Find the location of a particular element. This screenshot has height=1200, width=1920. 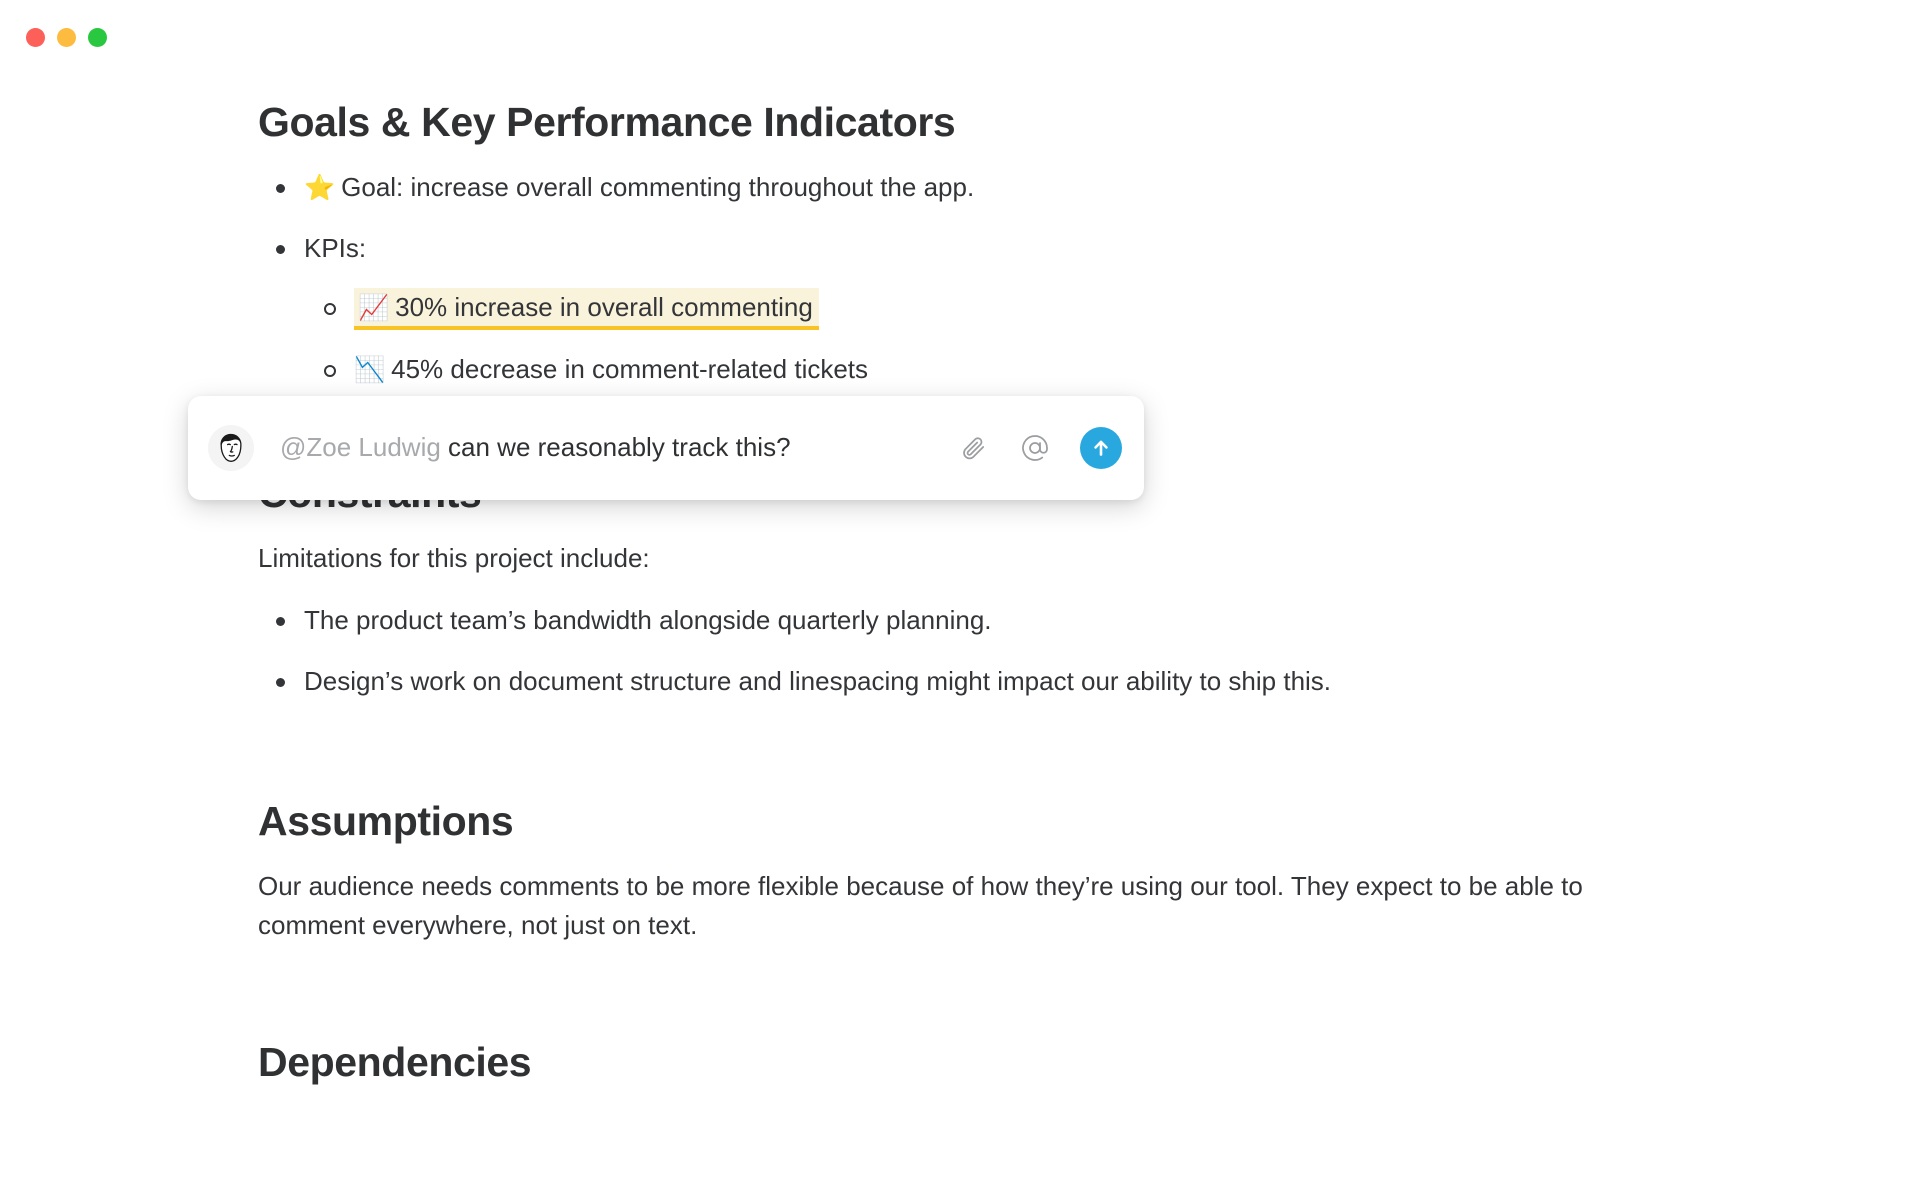

heading-assumptions: Assumptions is located at coordinates (386, 820).